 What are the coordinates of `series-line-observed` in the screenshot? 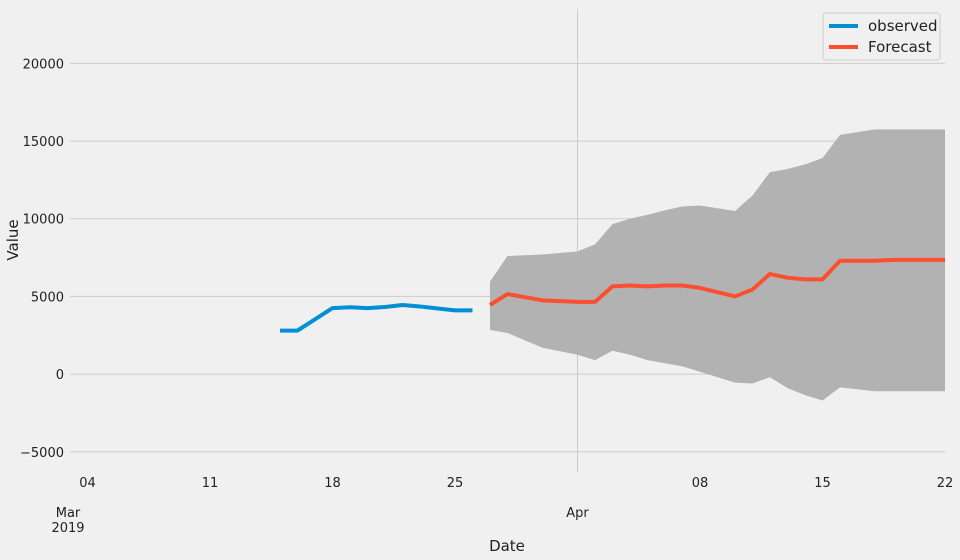 It's located at (376, 317).